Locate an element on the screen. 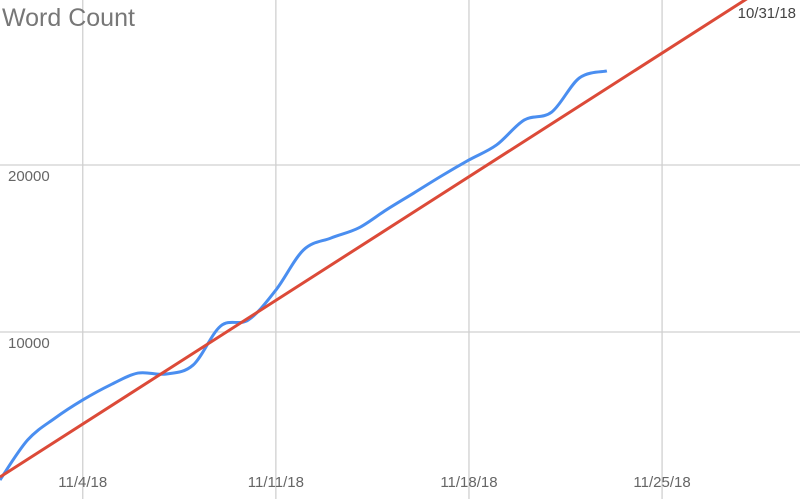 The image size is (800, 499). y-tick-label: 20000 is located at coordinates (29, 176).